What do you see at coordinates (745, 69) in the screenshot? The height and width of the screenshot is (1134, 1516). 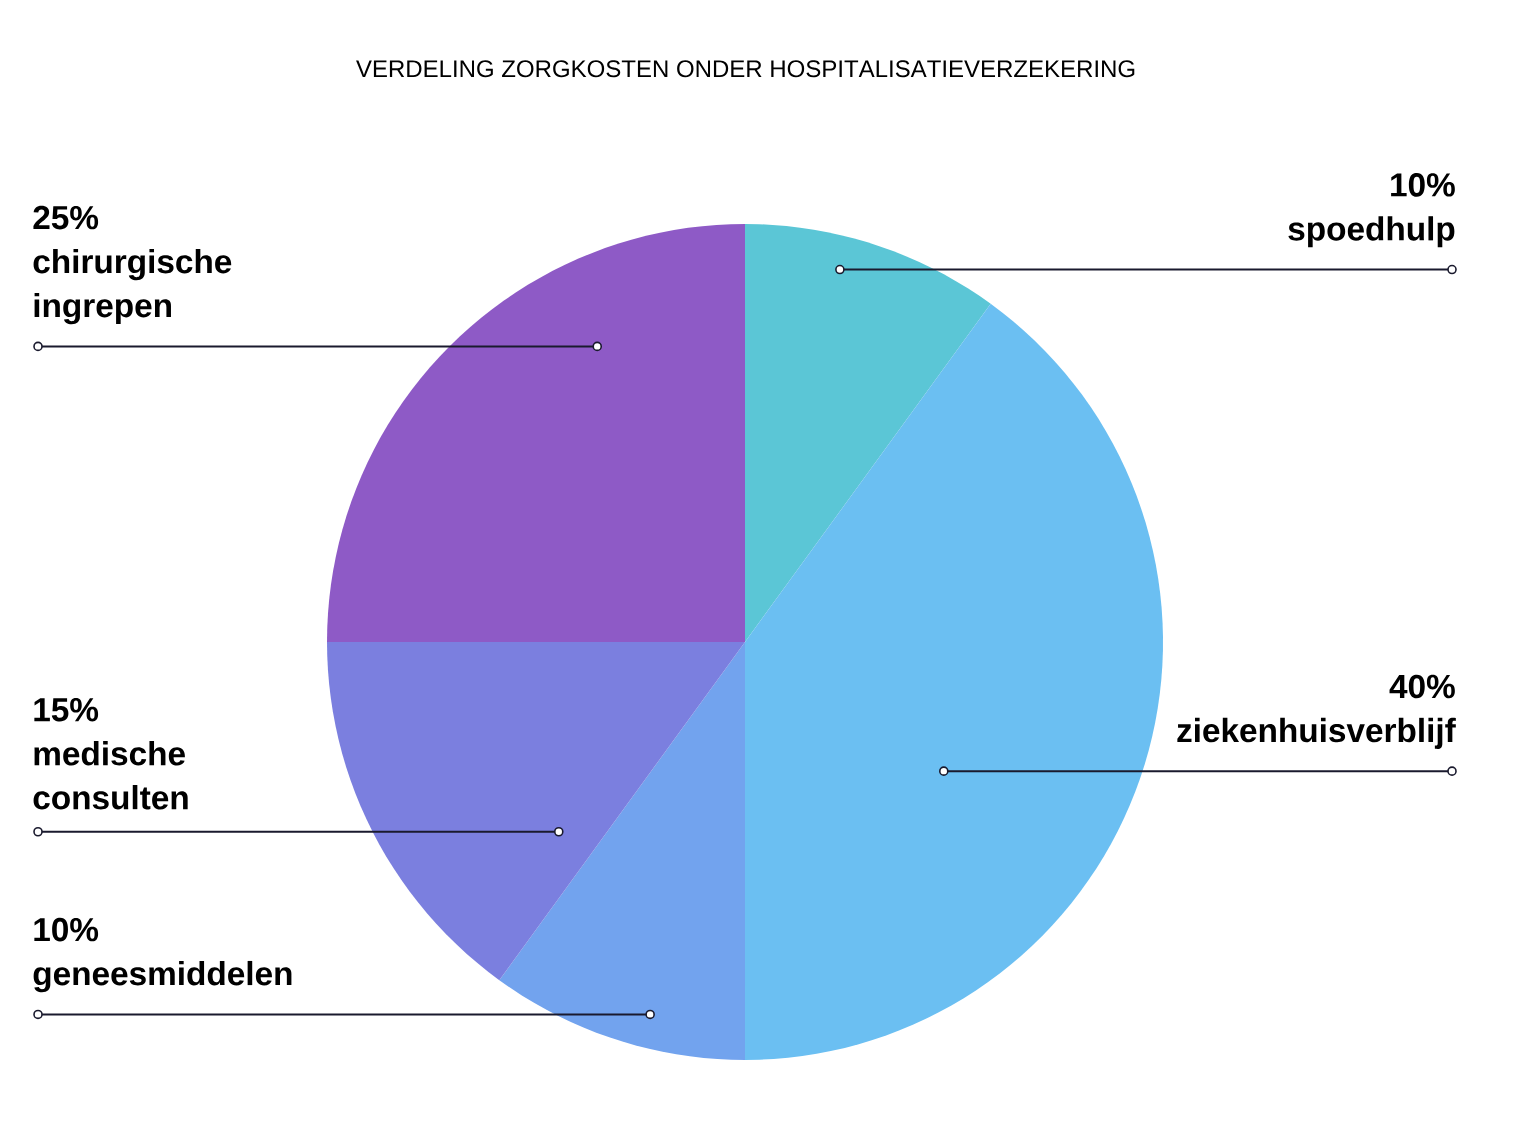 I see `chart-title: VERDELING ZORGKOSTEN ONDER HOSPITALISATIEVERZEKERING` at bounding box center [745, 69].